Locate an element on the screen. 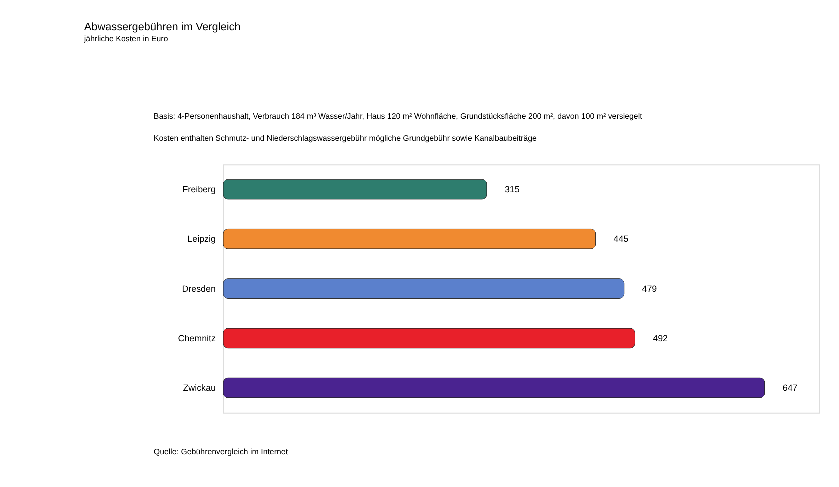  text: Kosten enthalten Schmutz- und Niederschlagswassergebühr mögliche Grundgebühr sowie Kanalbaubeiträge is located at coordinates (346, 138).